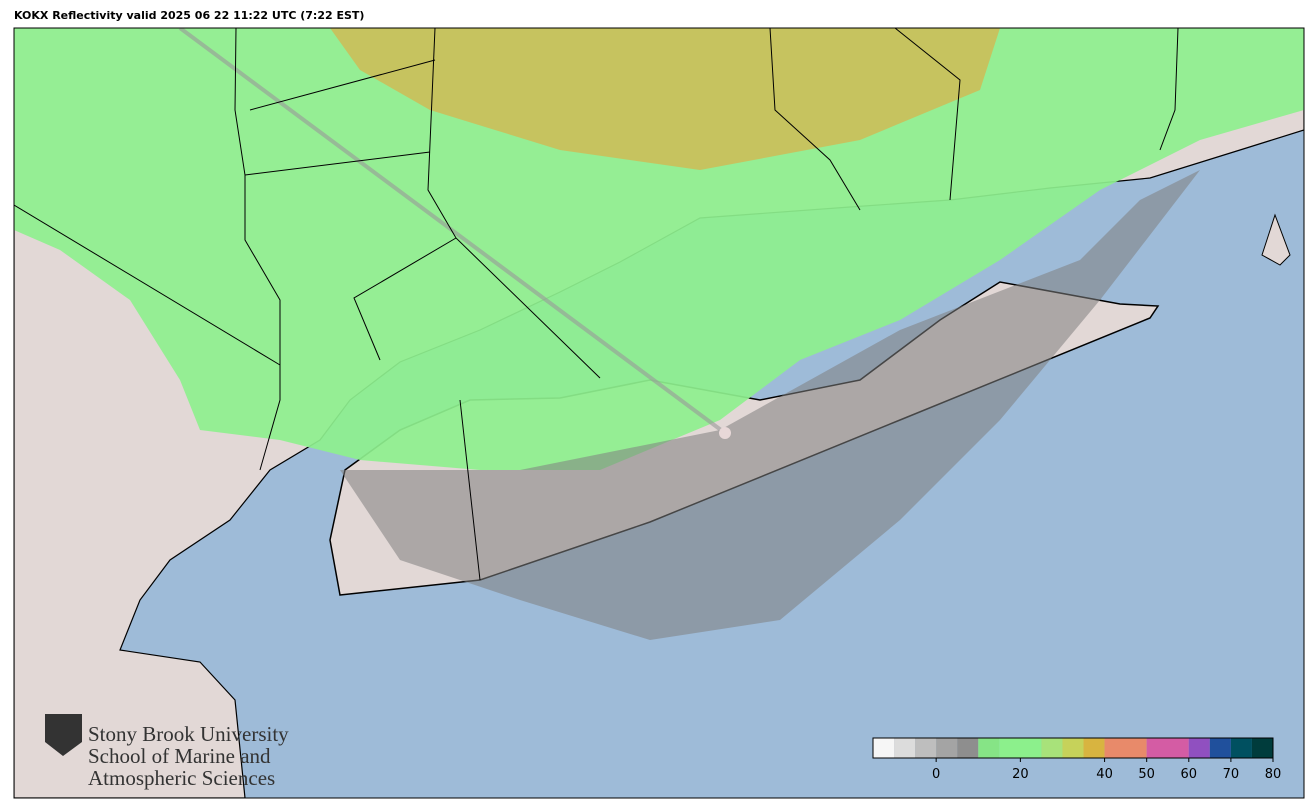  Describe the element at coordinates (936, 774) in the screenshot. I see `colorbar-tick-label: 0` at that location.